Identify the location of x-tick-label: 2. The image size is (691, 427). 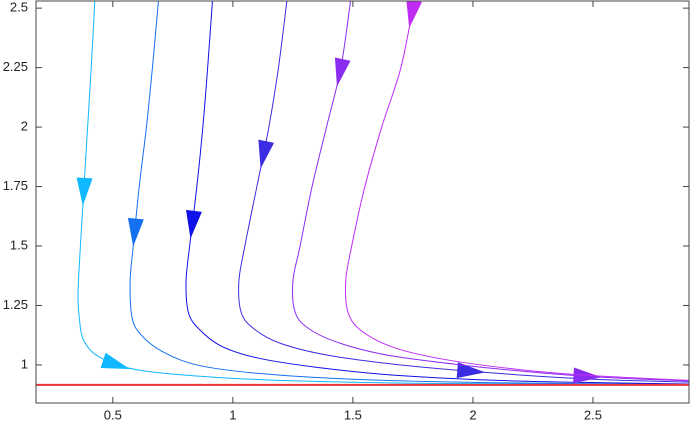
(472, 414).